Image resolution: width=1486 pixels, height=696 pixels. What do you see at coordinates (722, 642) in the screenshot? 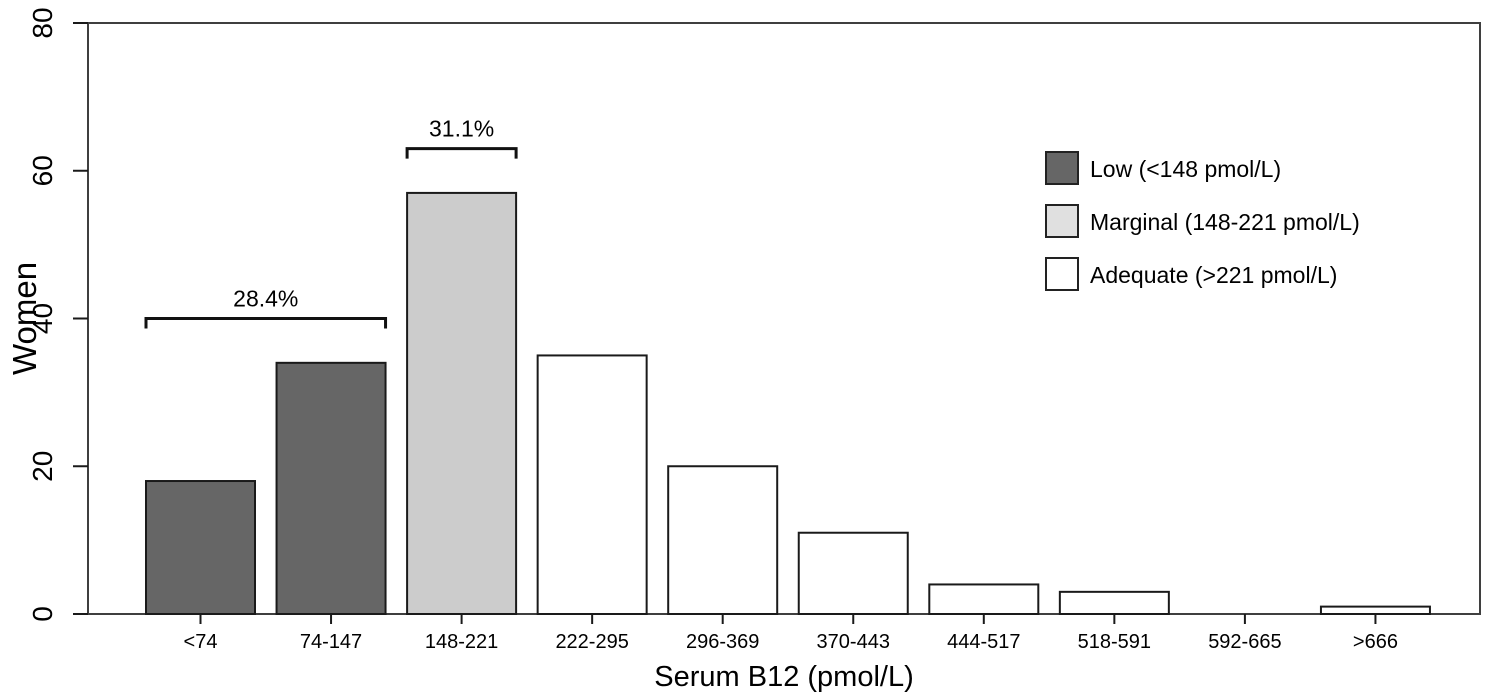
I see `x-tick-label: 296-369` at bounding box center [722, 642].